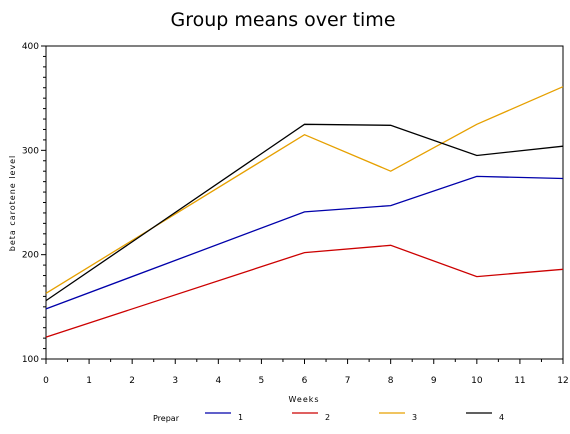 The width and height of the screenshot is (570, 434). I want to click on x-tick-label: 10, so click(477, 381).